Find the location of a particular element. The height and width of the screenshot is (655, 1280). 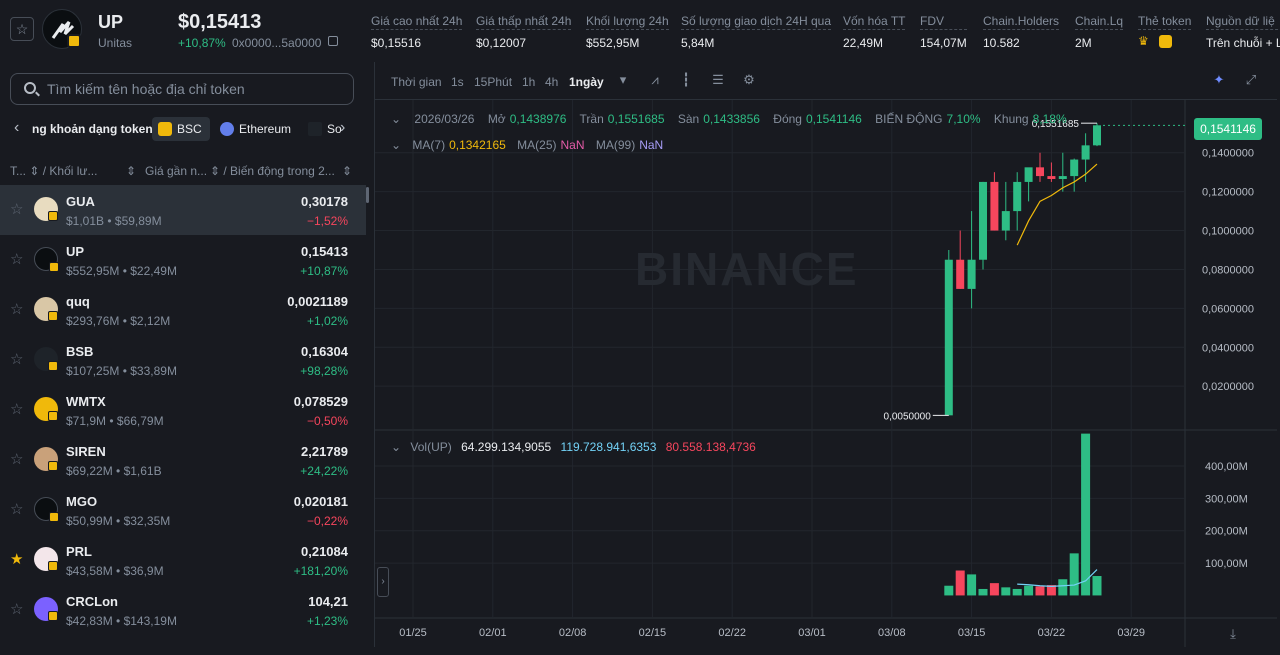

tag-icon-group: ♛ is located at coordinates (1164, 41).